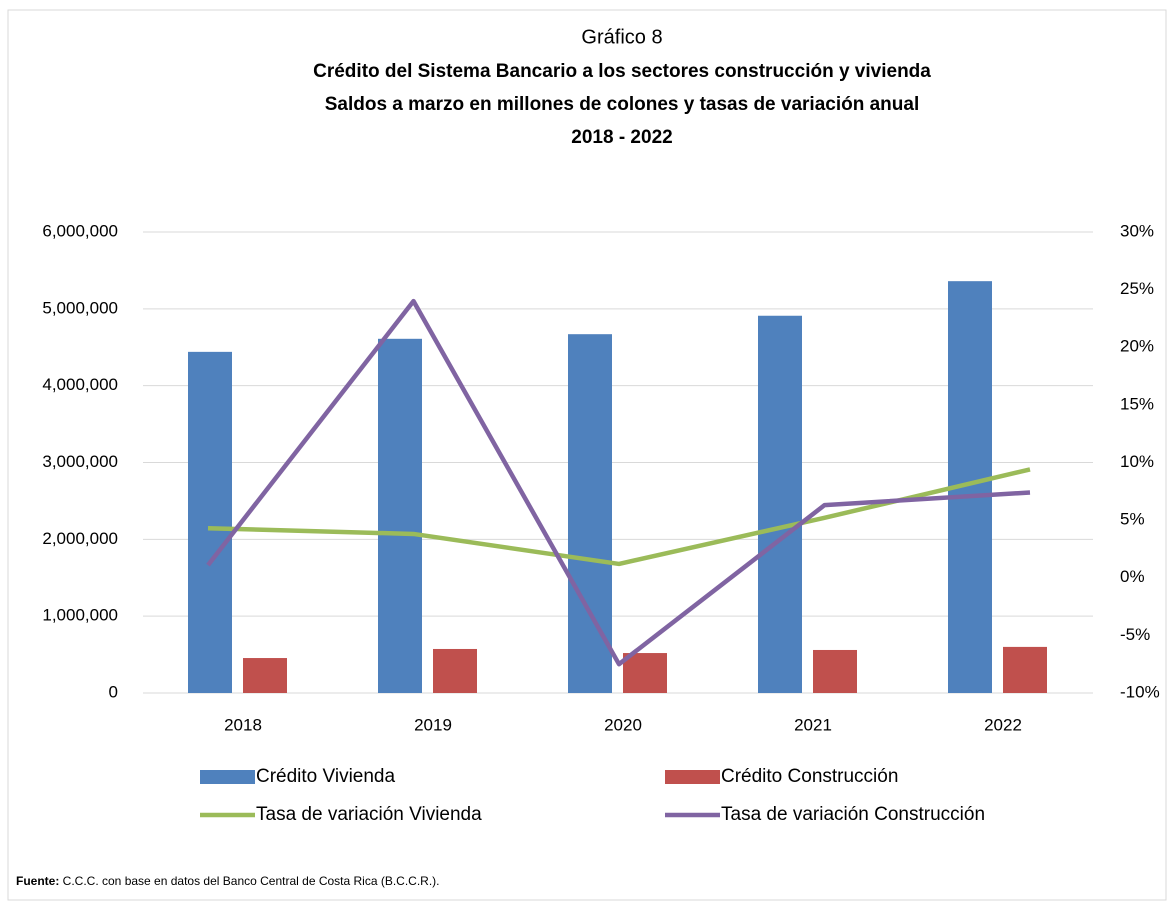  Describe the element at coordinates (1132, 519) in the screenshot. I see `y2-tick-label: 5%` at that location.